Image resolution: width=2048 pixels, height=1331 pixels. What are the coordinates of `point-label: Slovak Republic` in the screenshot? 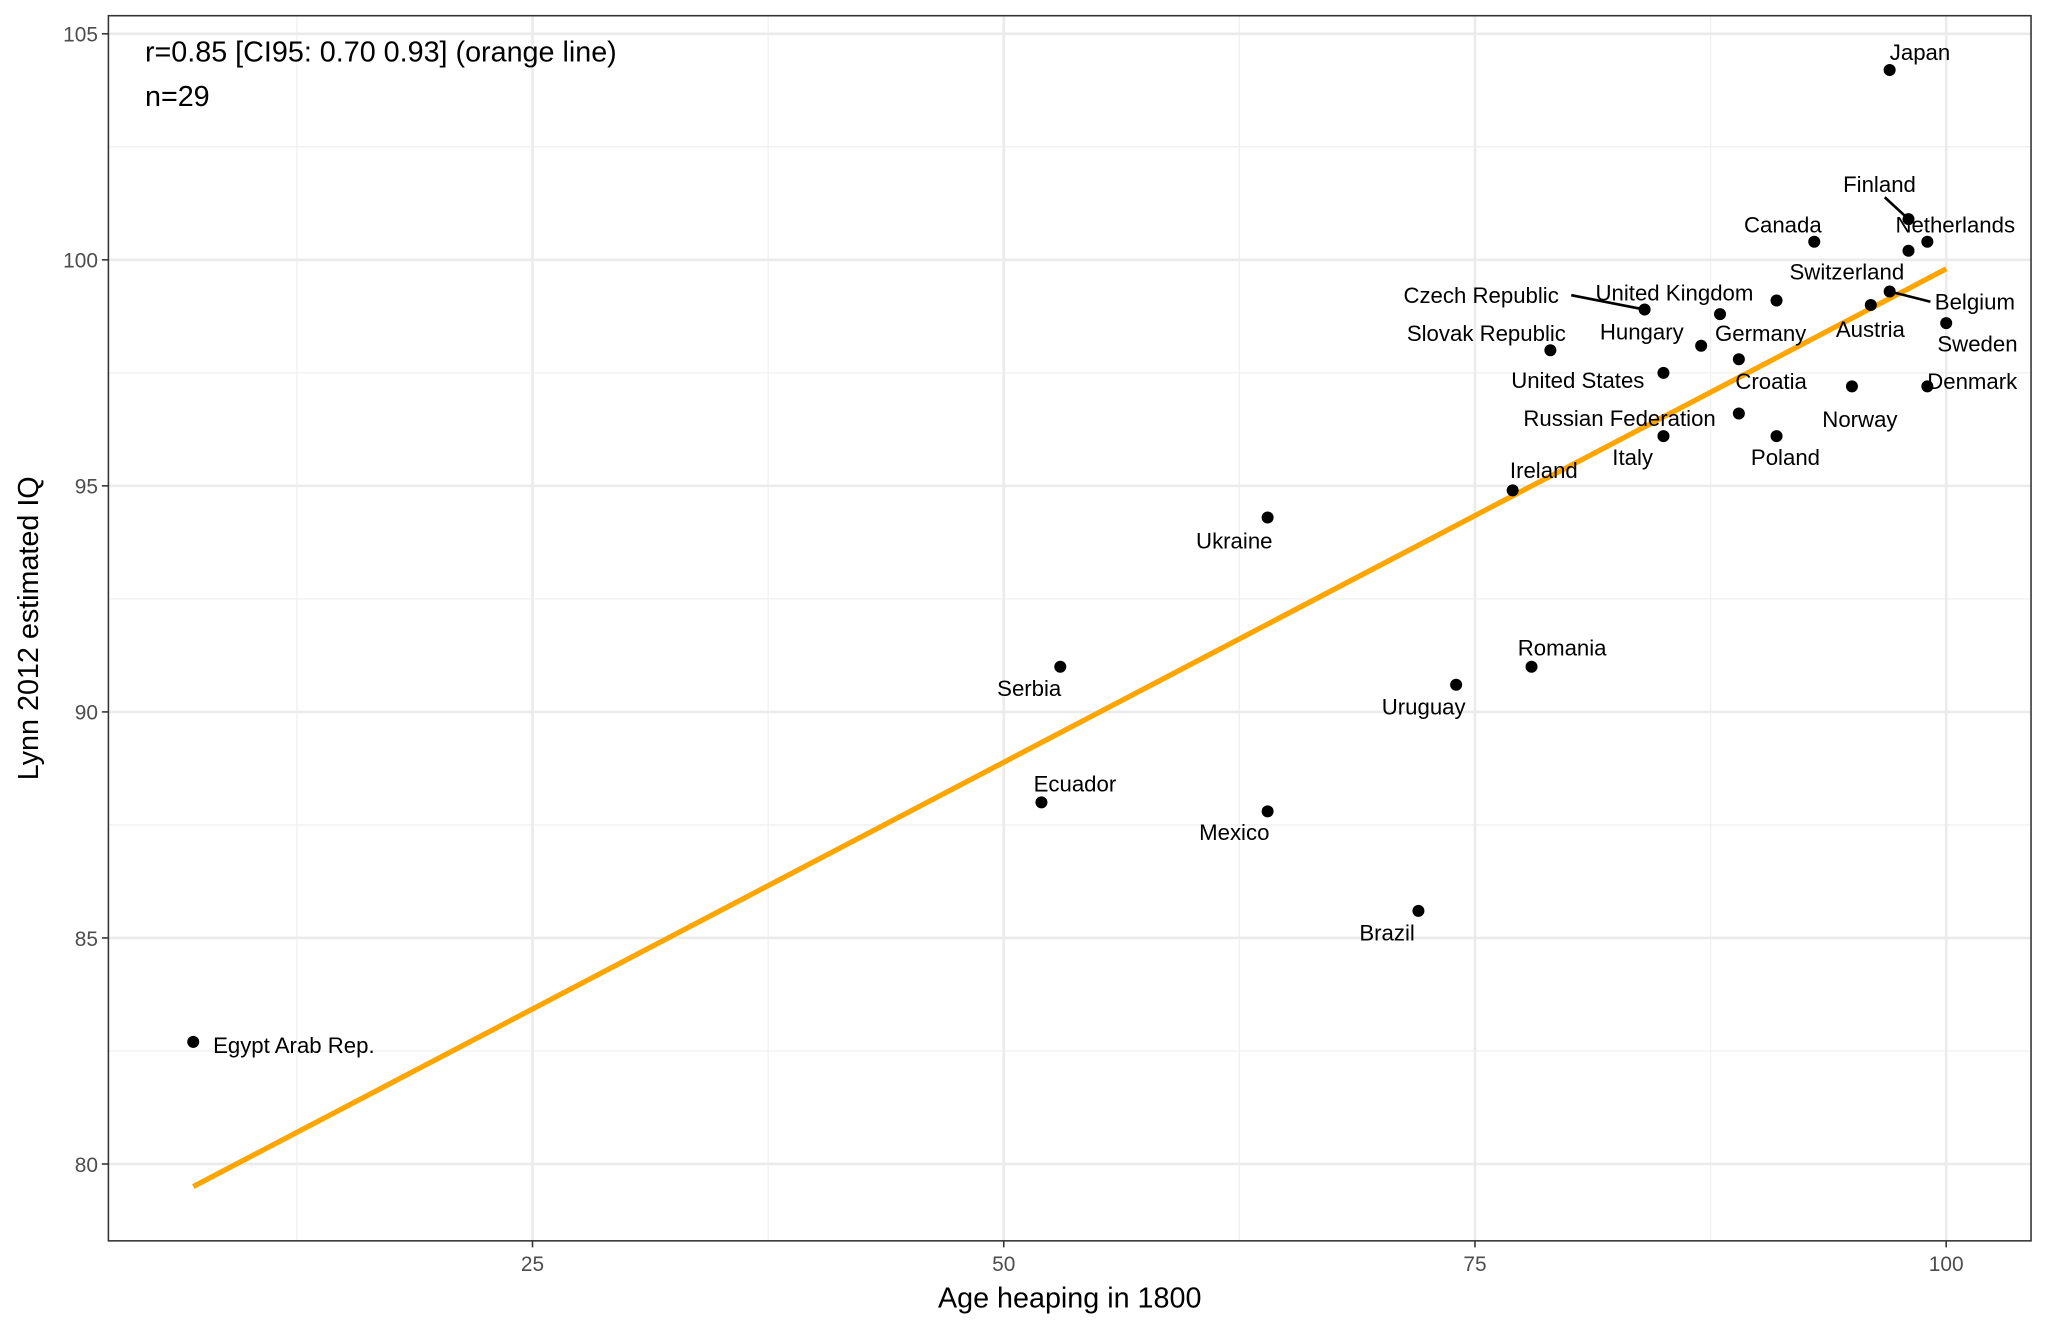 It's located at (1486, 333).